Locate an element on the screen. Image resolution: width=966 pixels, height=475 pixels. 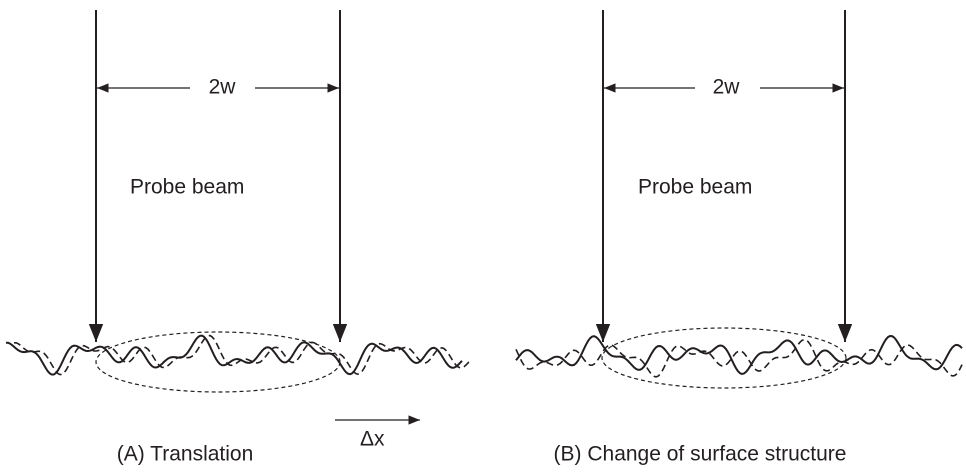
surface-profile-shifted is located at coordinates (242, 355).